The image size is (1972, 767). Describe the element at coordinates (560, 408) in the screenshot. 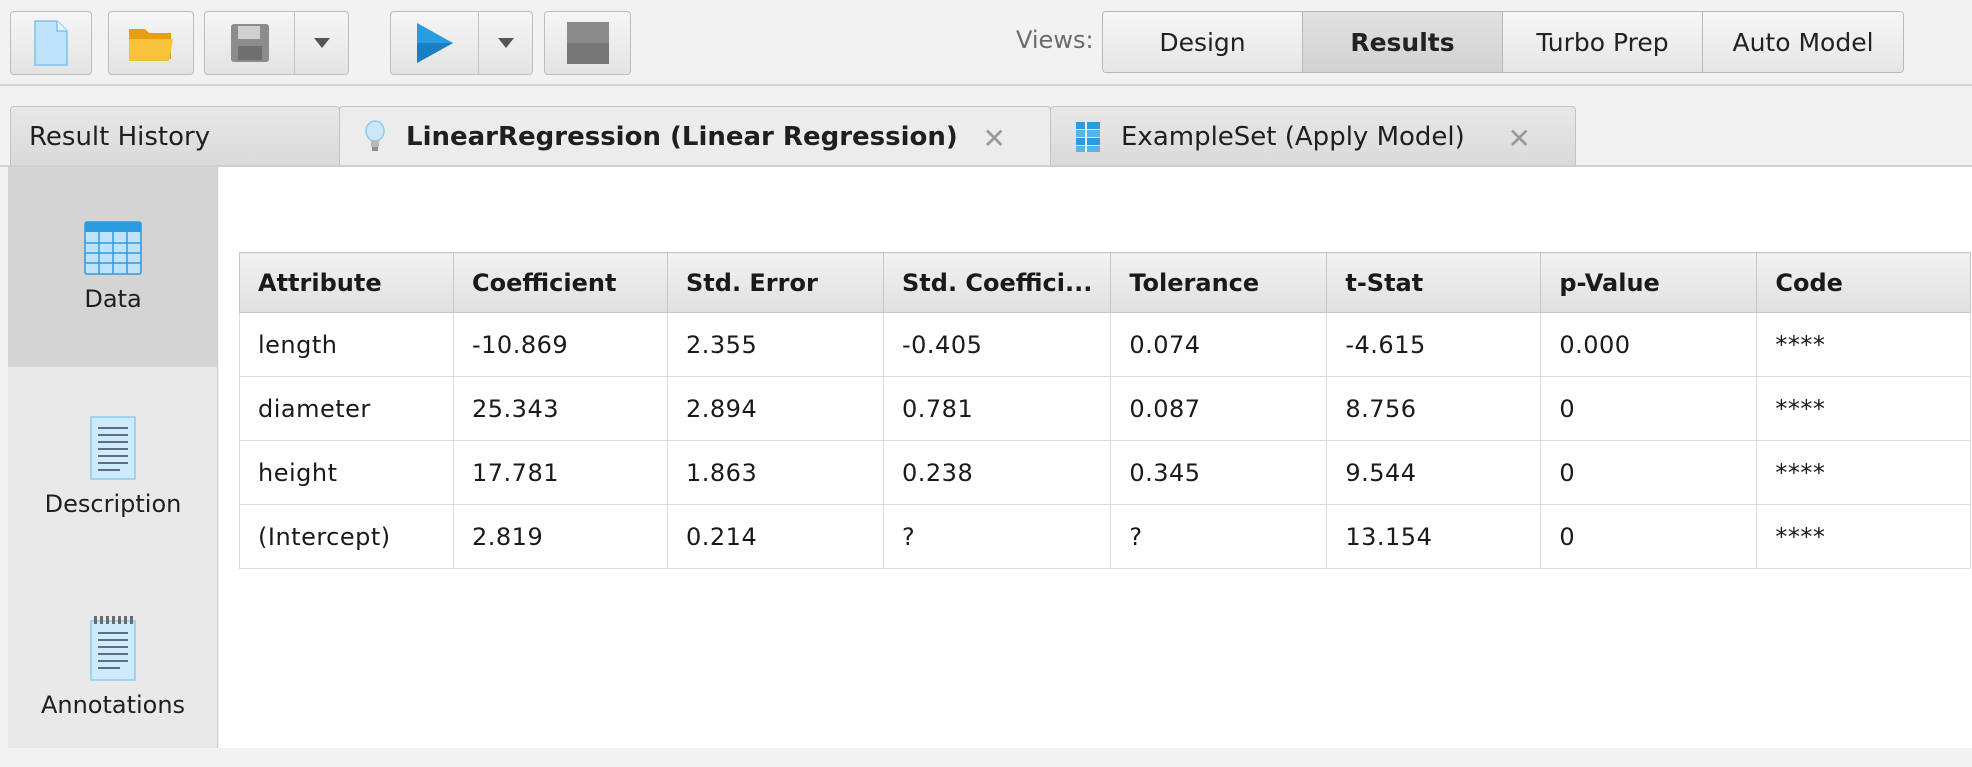

I see `table-cell: 25.343` at that location.